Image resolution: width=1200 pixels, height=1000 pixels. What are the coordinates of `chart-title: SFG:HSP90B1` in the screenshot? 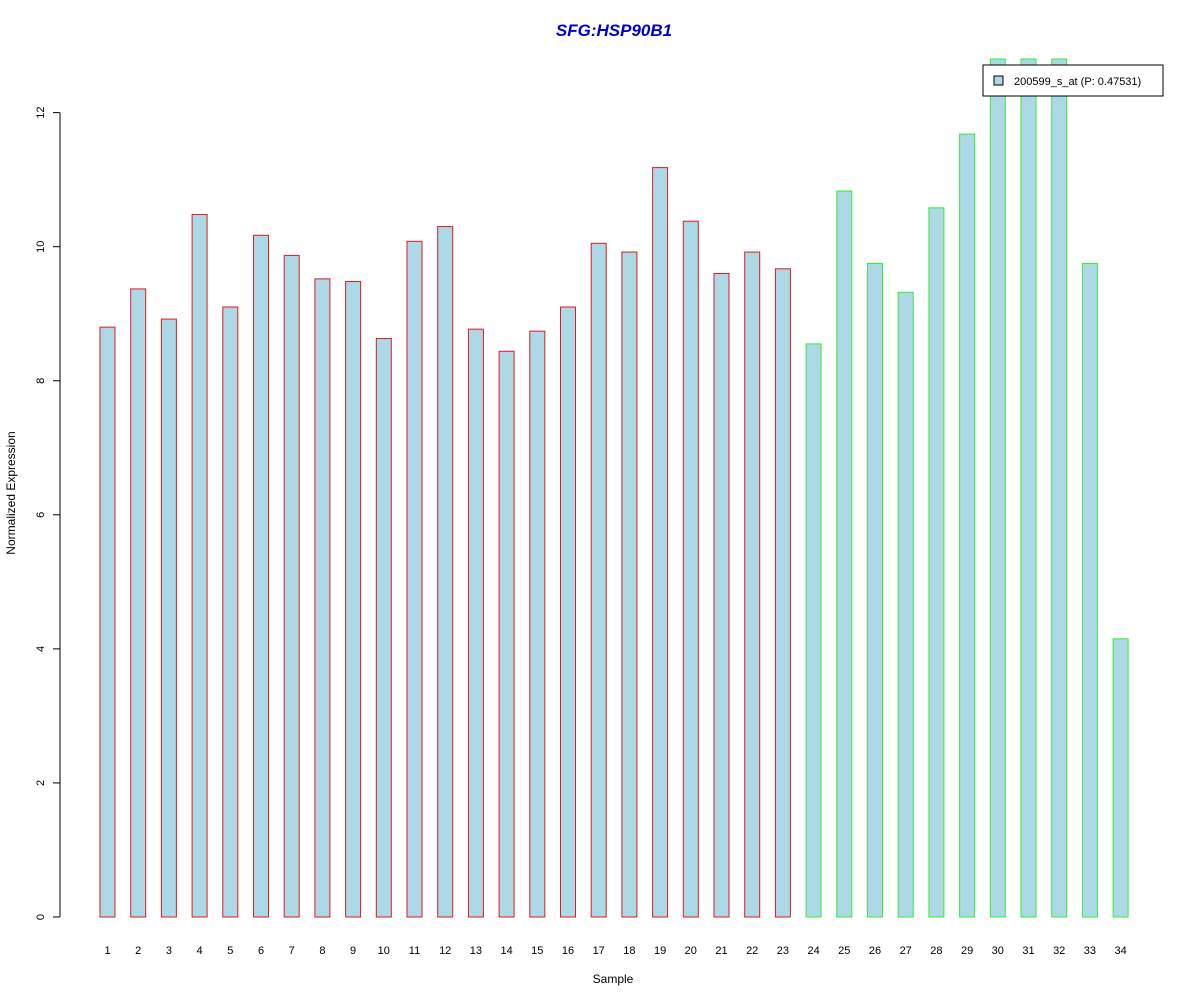 It's located at (614, 30).